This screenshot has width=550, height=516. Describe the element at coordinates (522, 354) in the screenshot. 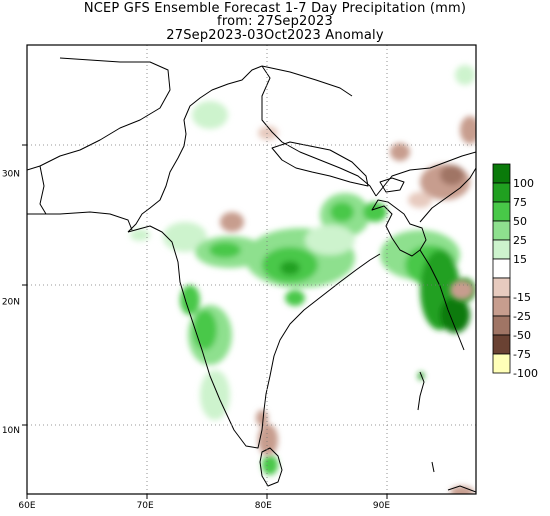

I see `legend-label: -75` at that location.